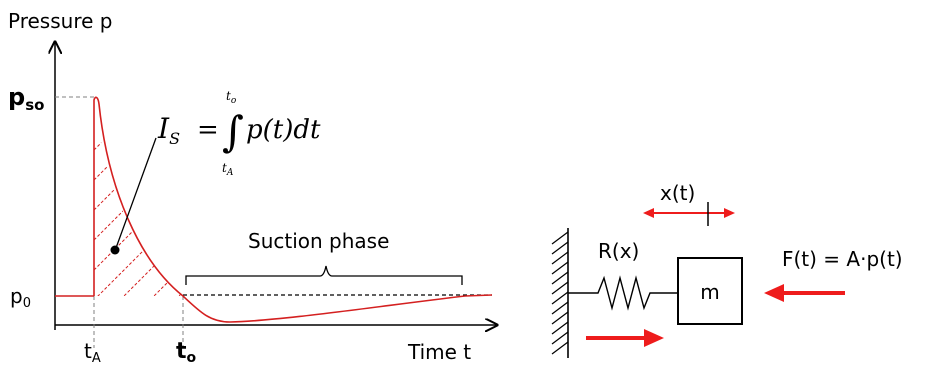  I want to click on formula-upper-limit: to, so click(231, 97).